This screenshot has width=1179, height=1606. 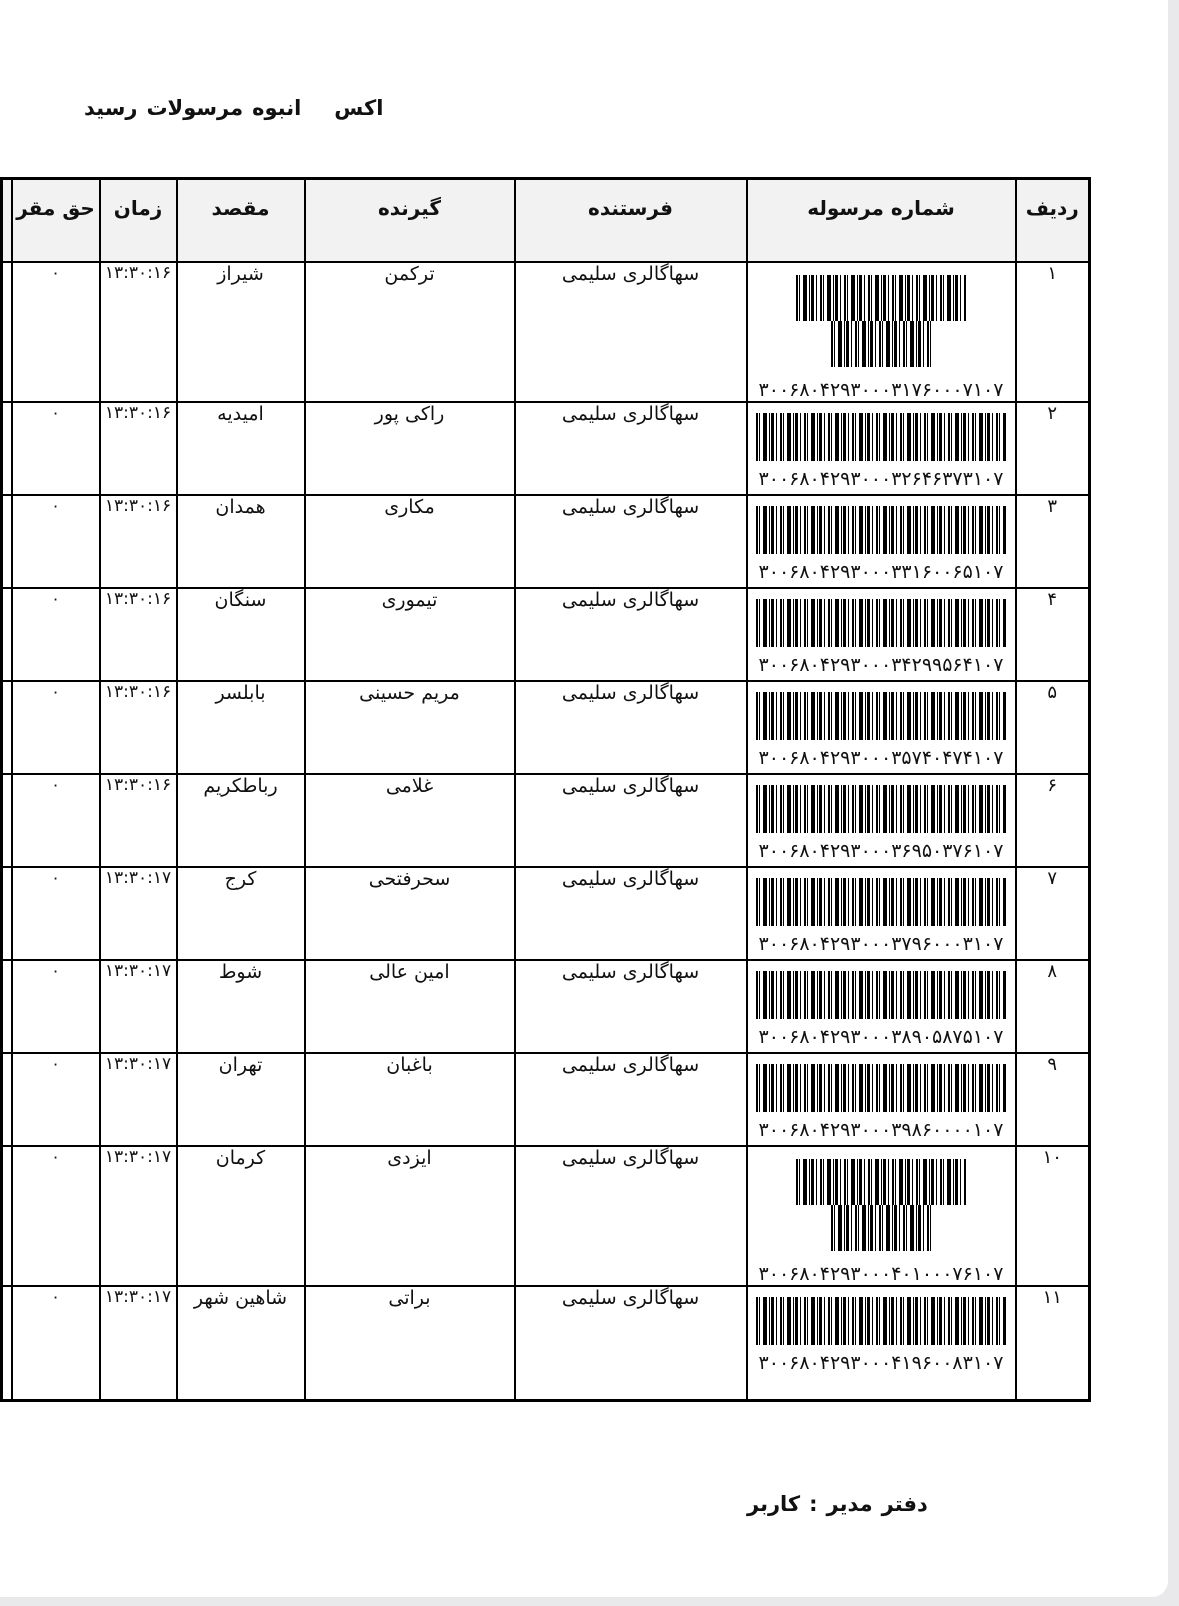 What do you see at coordinates (881, 1129) in the screenshot?
I see `barcode-number: ۳۰۰۶۸۰۴۲۹۳۰۰۰۳۹۸۶۰۰۰۰۱۰۷` at bounding box center [881, 1129].